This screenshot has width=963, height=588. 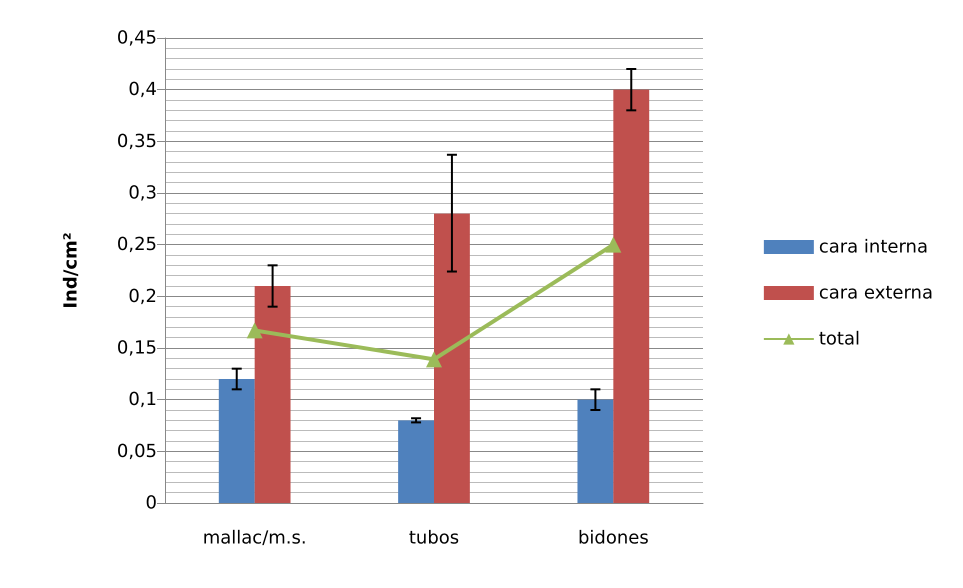 What do you see at coordinates (434, 538) in the screenshot?
I see `x-tick-label: tubos` at bounding box center [434, 538].